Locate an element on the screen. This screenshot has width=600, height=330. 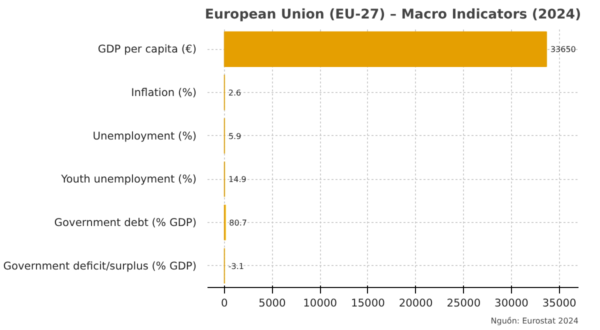
x-tick-label: 15000 is located at coordinates (368, 303).